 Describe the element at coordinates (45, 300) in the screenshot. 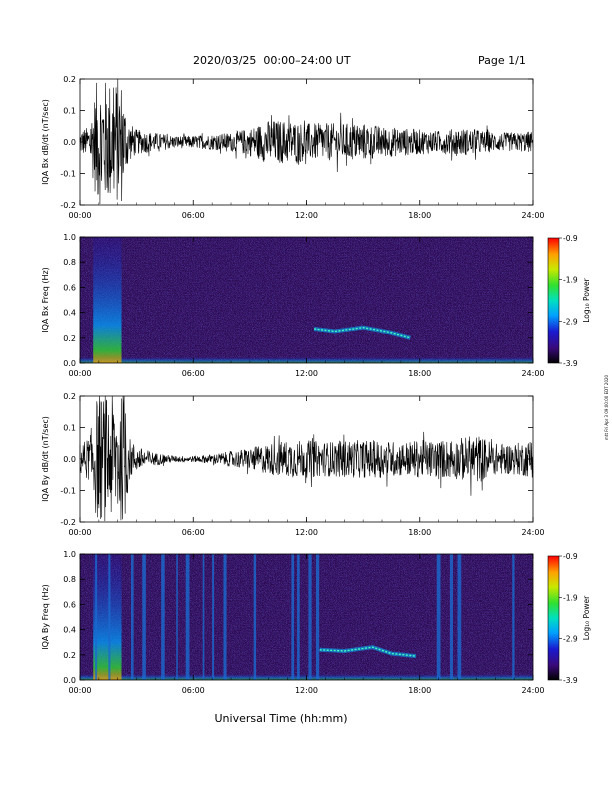

I see `y-axis-label: IQA Bx Freq (Hz)` at that location.